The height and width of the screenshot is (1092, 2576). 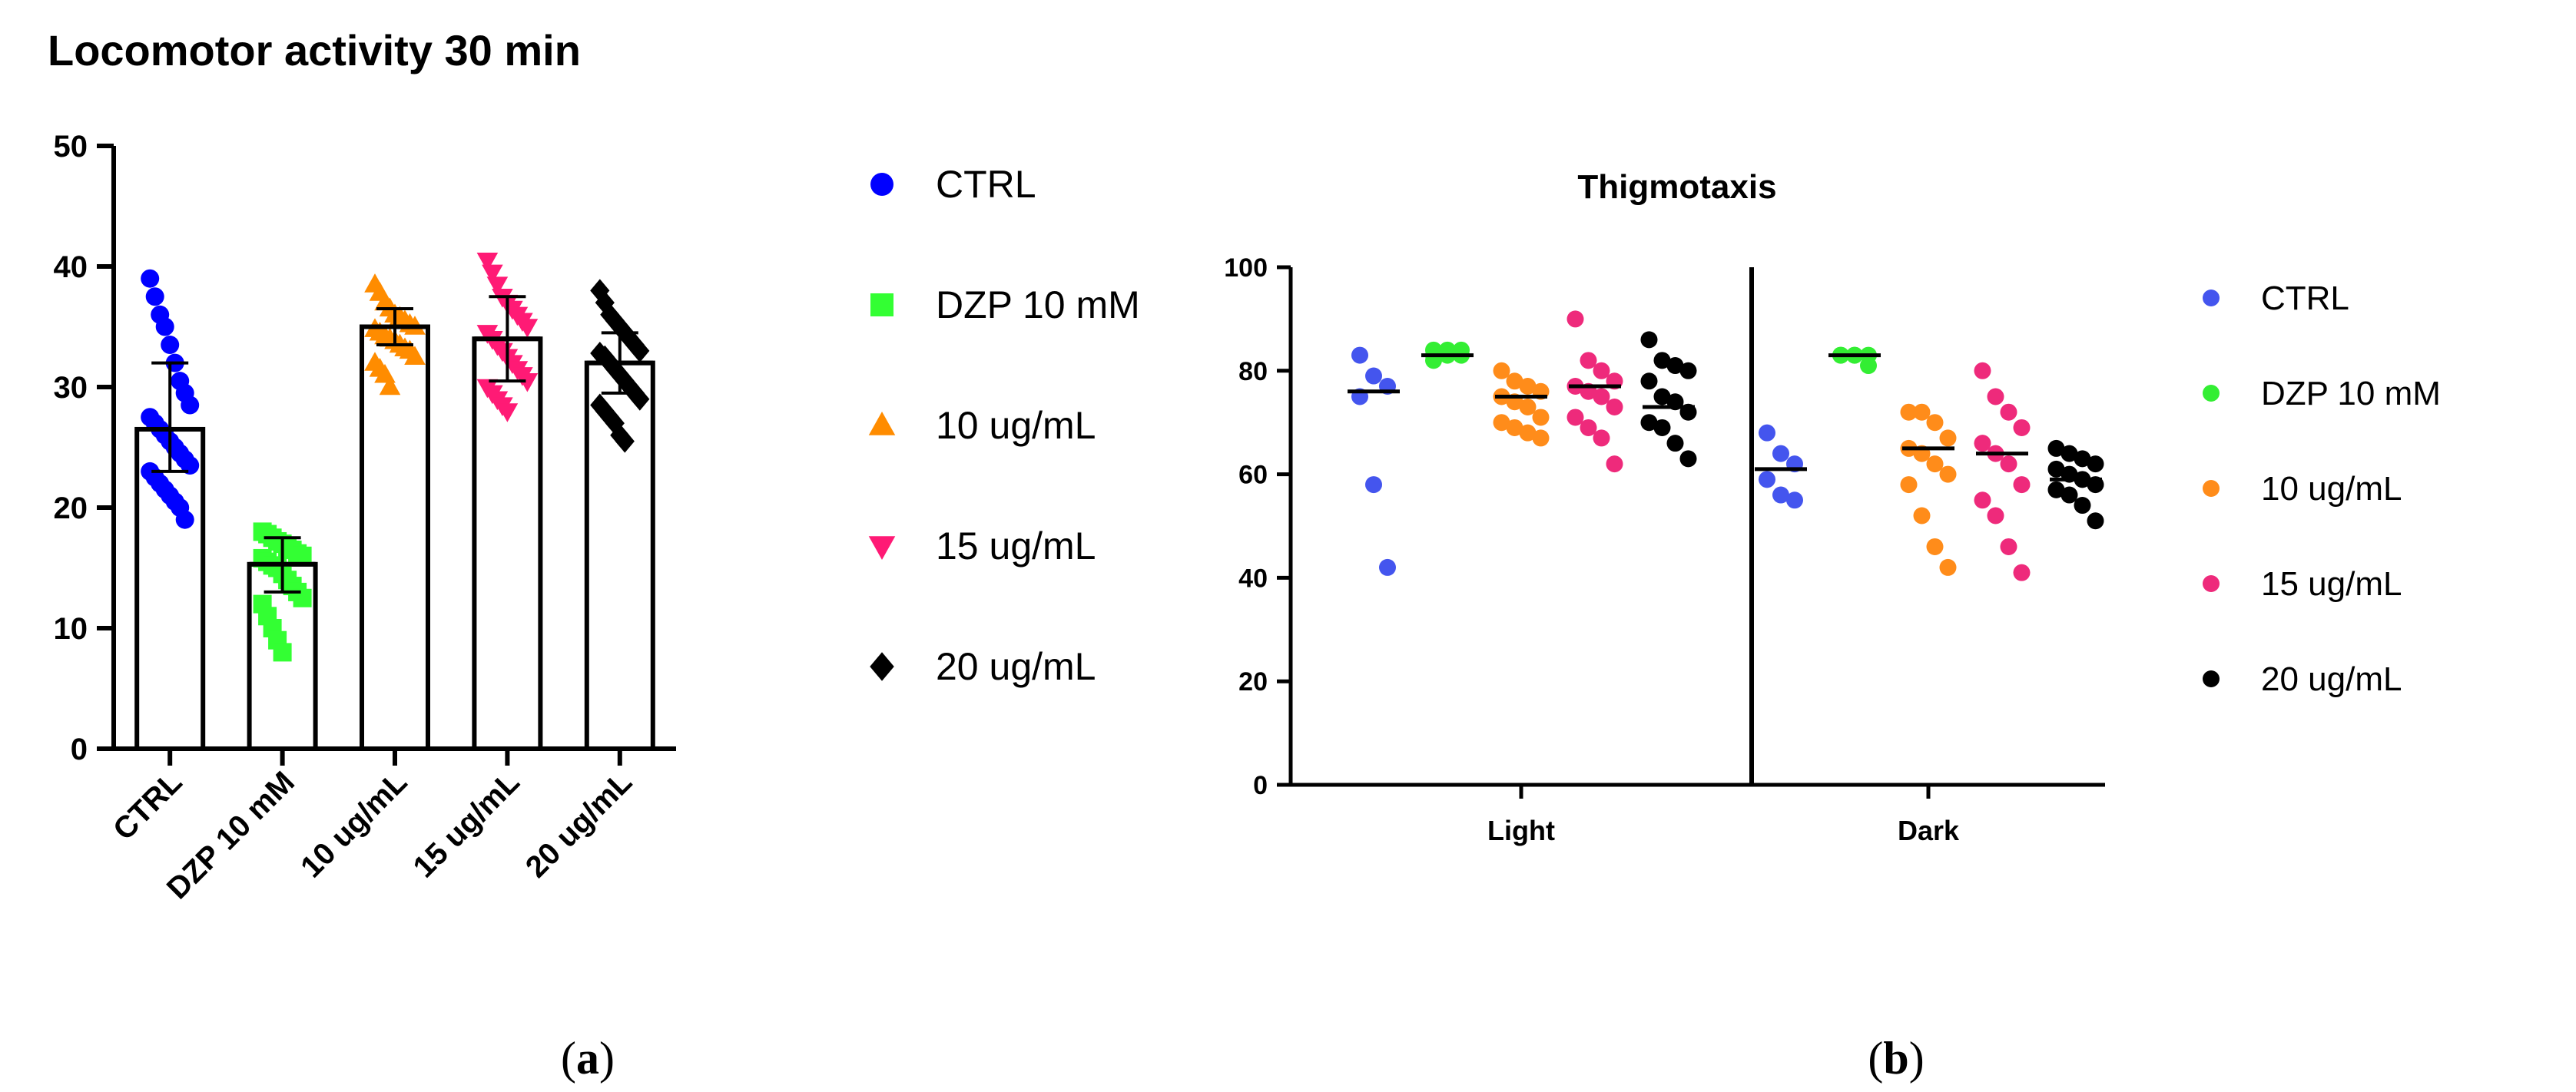 What do you see at coordinates (2211, 488) in the screenshot?
I see `legend-b-marker-10-ug-ml` at bounding box center [2211, 488].